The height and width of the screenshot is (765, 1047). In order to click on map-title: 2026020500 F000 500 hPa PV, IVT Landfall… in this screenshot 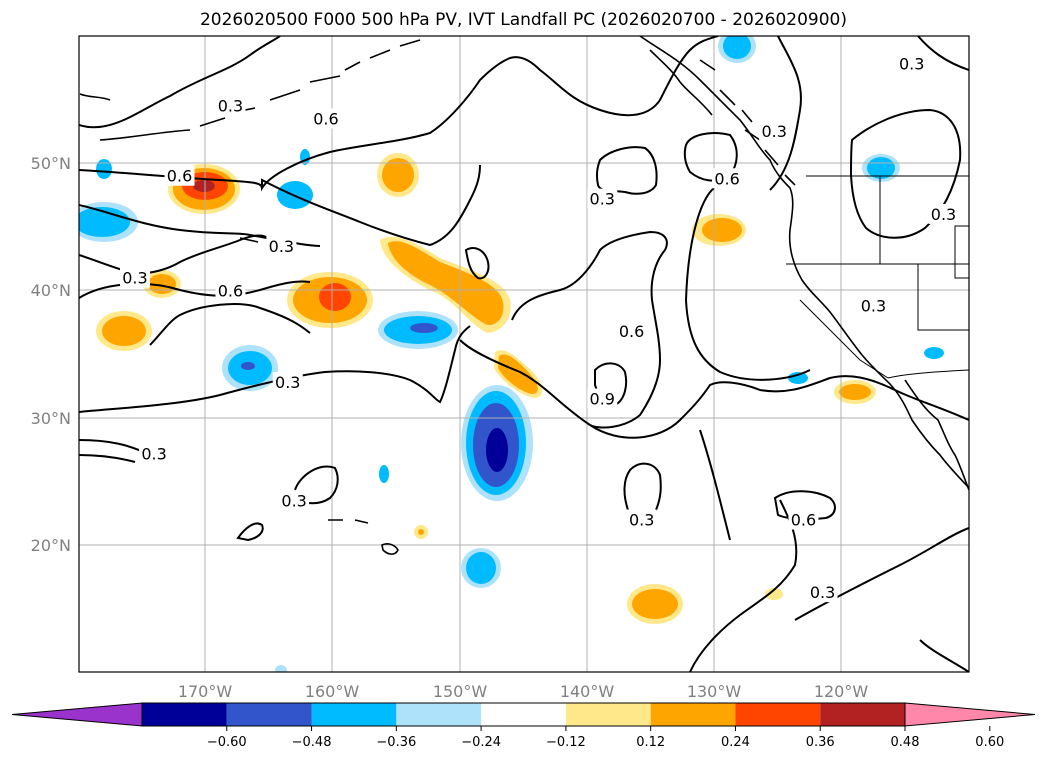, I will do `click(523, 20)`.